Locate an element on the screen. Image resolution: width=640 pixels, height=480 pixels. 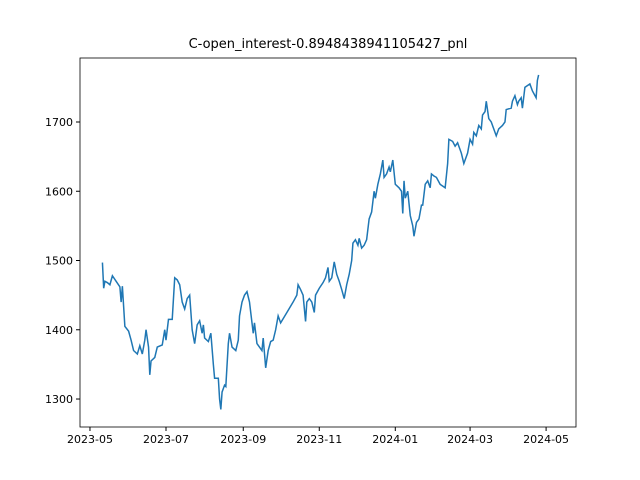
x-tick-label: 2023-09 is located at coordinates (243, 439).